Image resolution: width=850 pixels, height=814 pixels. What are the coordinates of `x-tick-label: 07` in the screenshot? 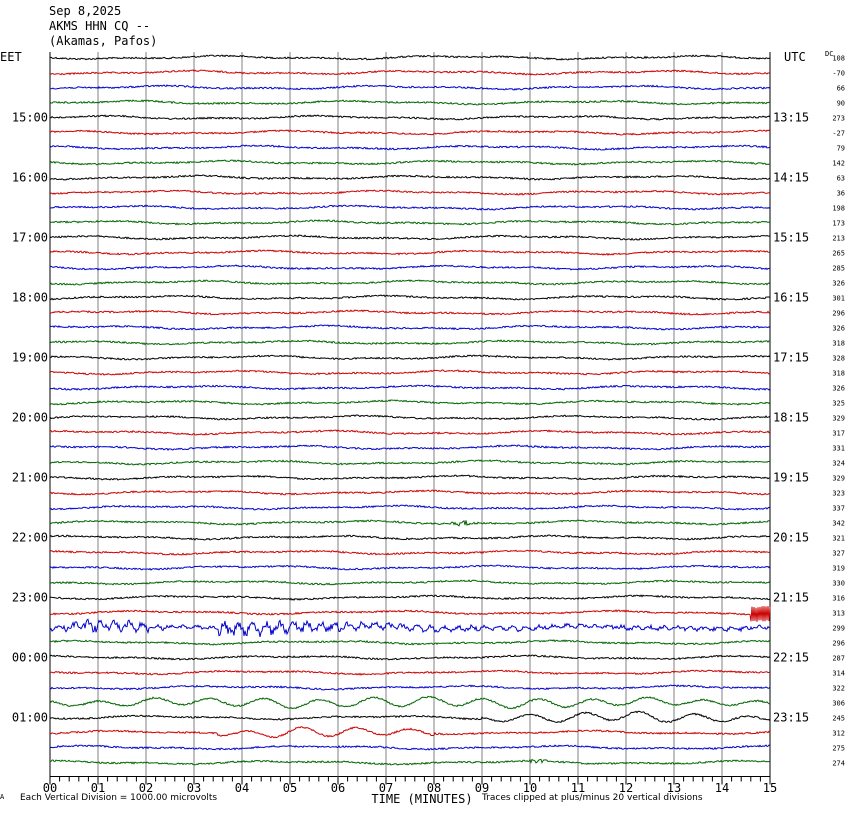 It's located at (386, 788).